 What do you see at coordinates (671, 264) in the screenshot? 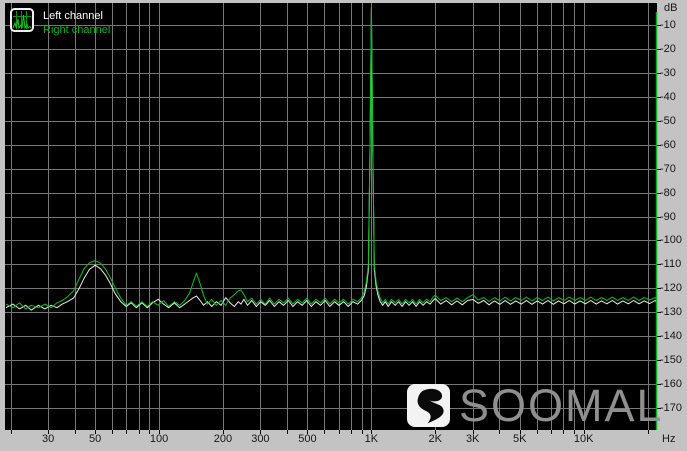
I see `y-tick-label: -110` at bounding box center [671, 264].